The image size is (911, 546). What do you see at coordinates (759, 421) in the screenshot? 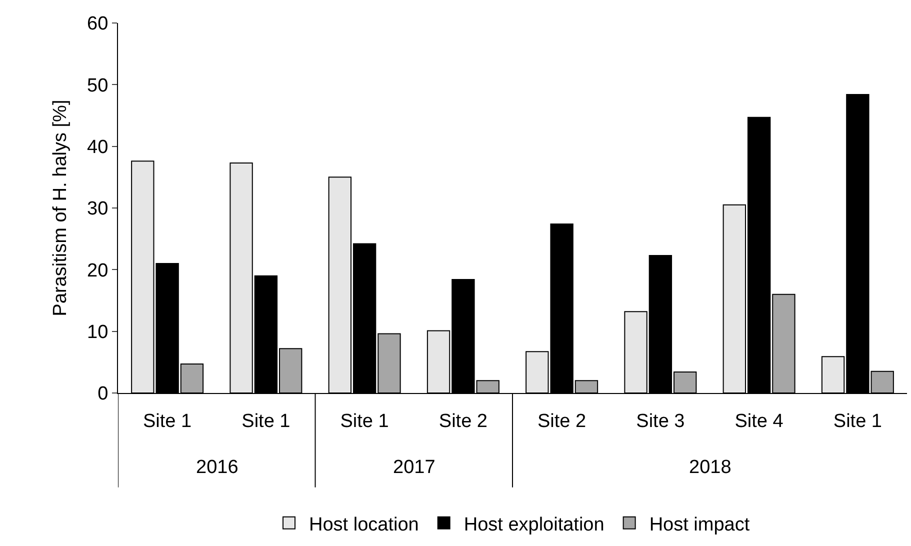
I see `x-tick-label: Site 4` at bounding box center [759, 421].